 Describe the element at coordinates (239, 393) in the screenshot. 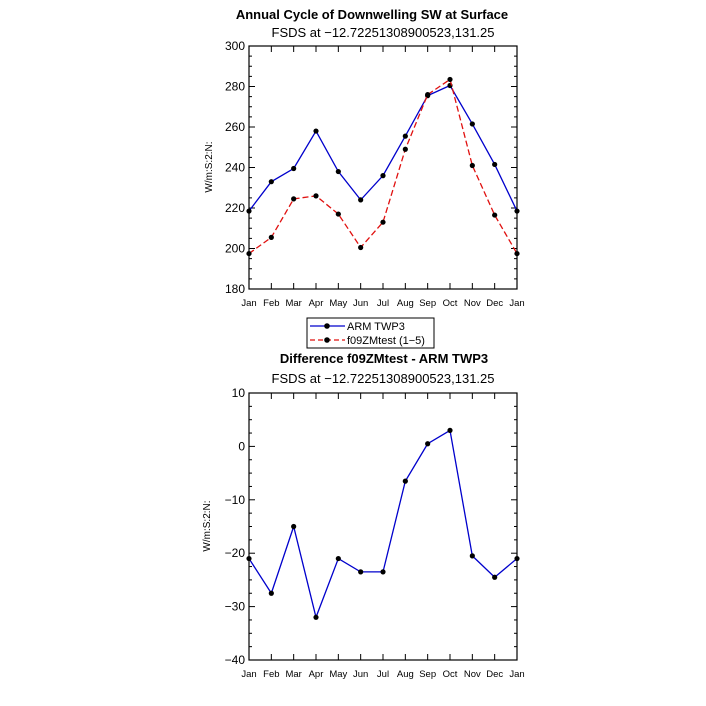

I see `y-tick-label: 10` at that location.